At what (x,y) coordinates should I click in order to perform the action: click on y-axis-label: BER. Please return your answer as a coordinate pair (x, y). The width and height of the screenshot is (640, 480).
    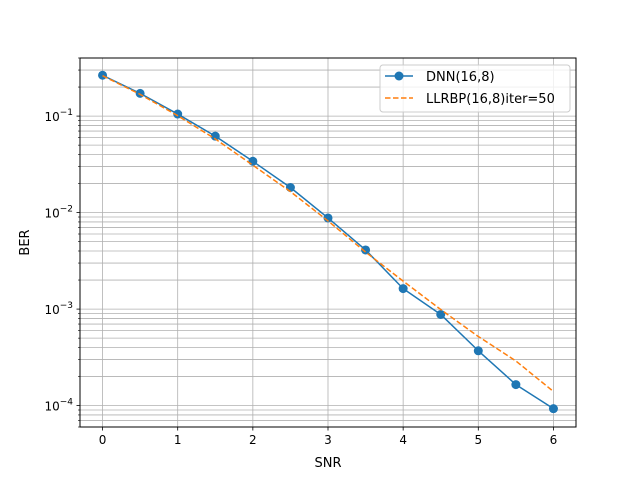
    Looking at the image, I should click on (25, 242).